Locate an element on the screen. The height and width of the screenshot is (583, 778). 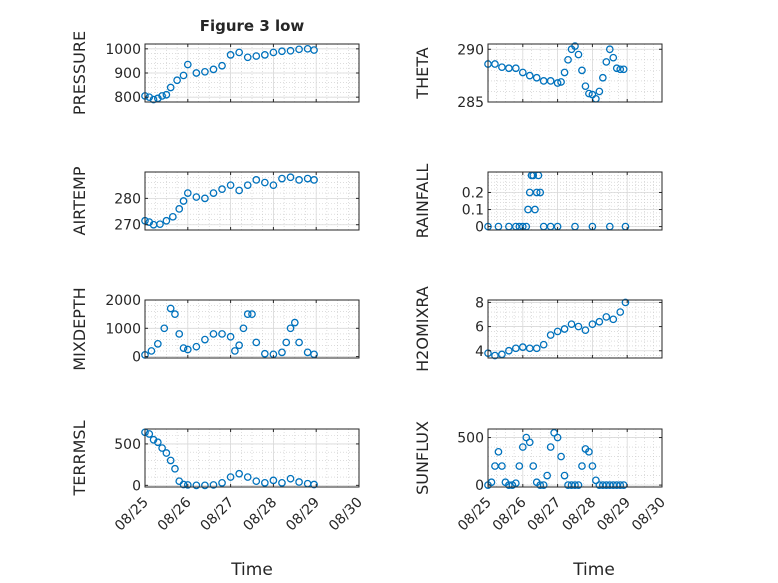
y-tick-label: 270 is located at coordinates (127, 226).